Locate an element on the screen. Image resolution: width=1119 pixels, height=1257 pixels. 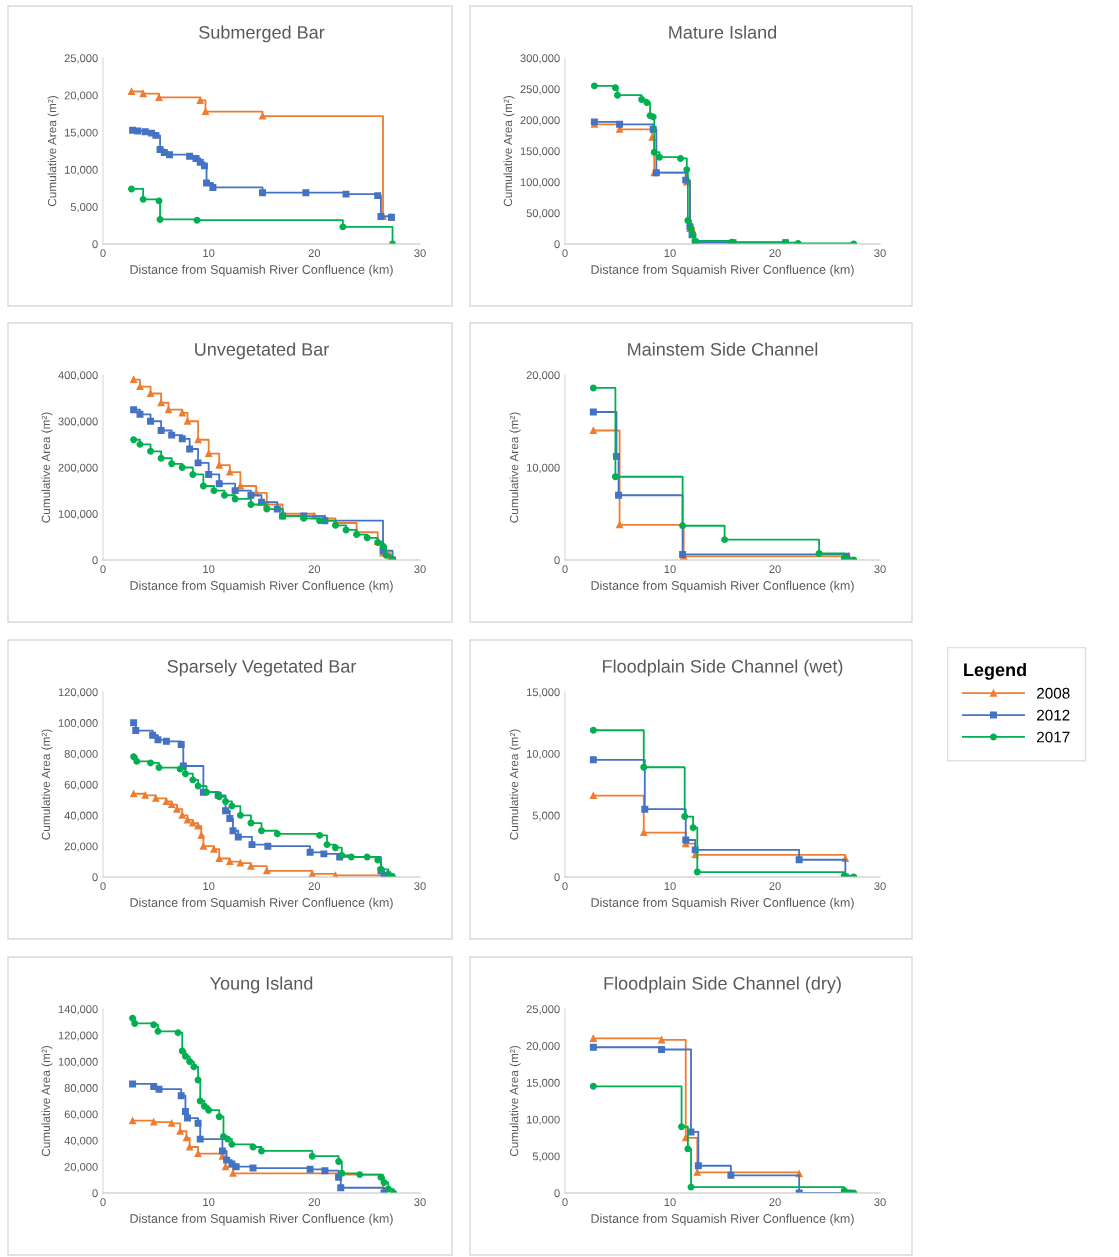
chart-title: Mature Island is located at coordinates (723, 32).